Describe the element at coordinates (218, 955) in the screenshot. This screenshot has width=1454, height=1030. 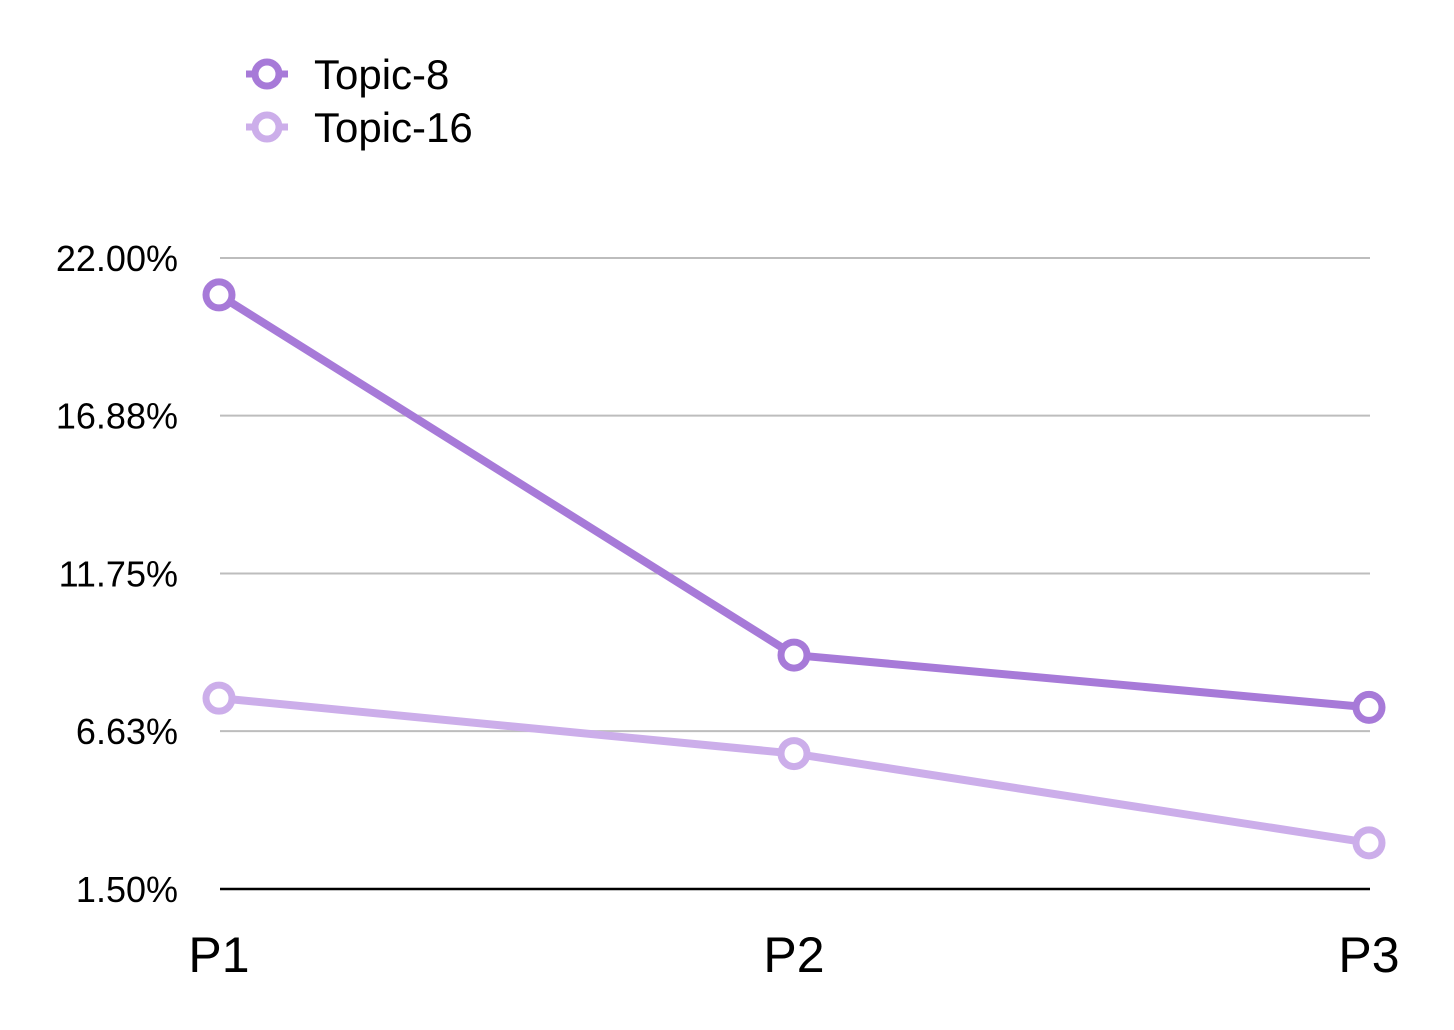
I see `x-tick-label: P1` at that location.